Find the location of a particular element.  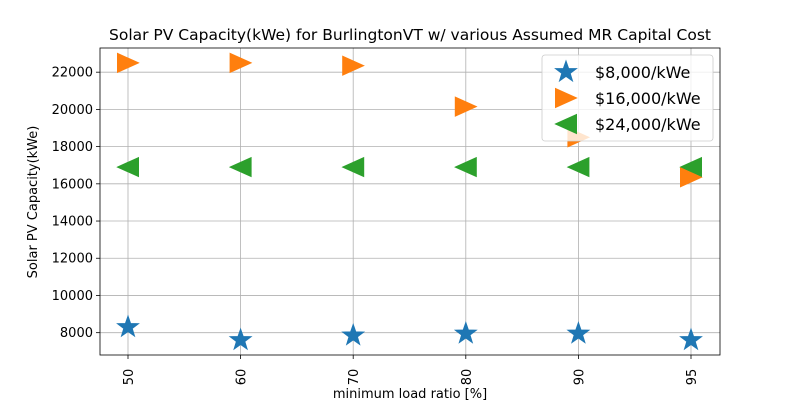

y-tick-label: 16000 is located at coordinates (72, 184).